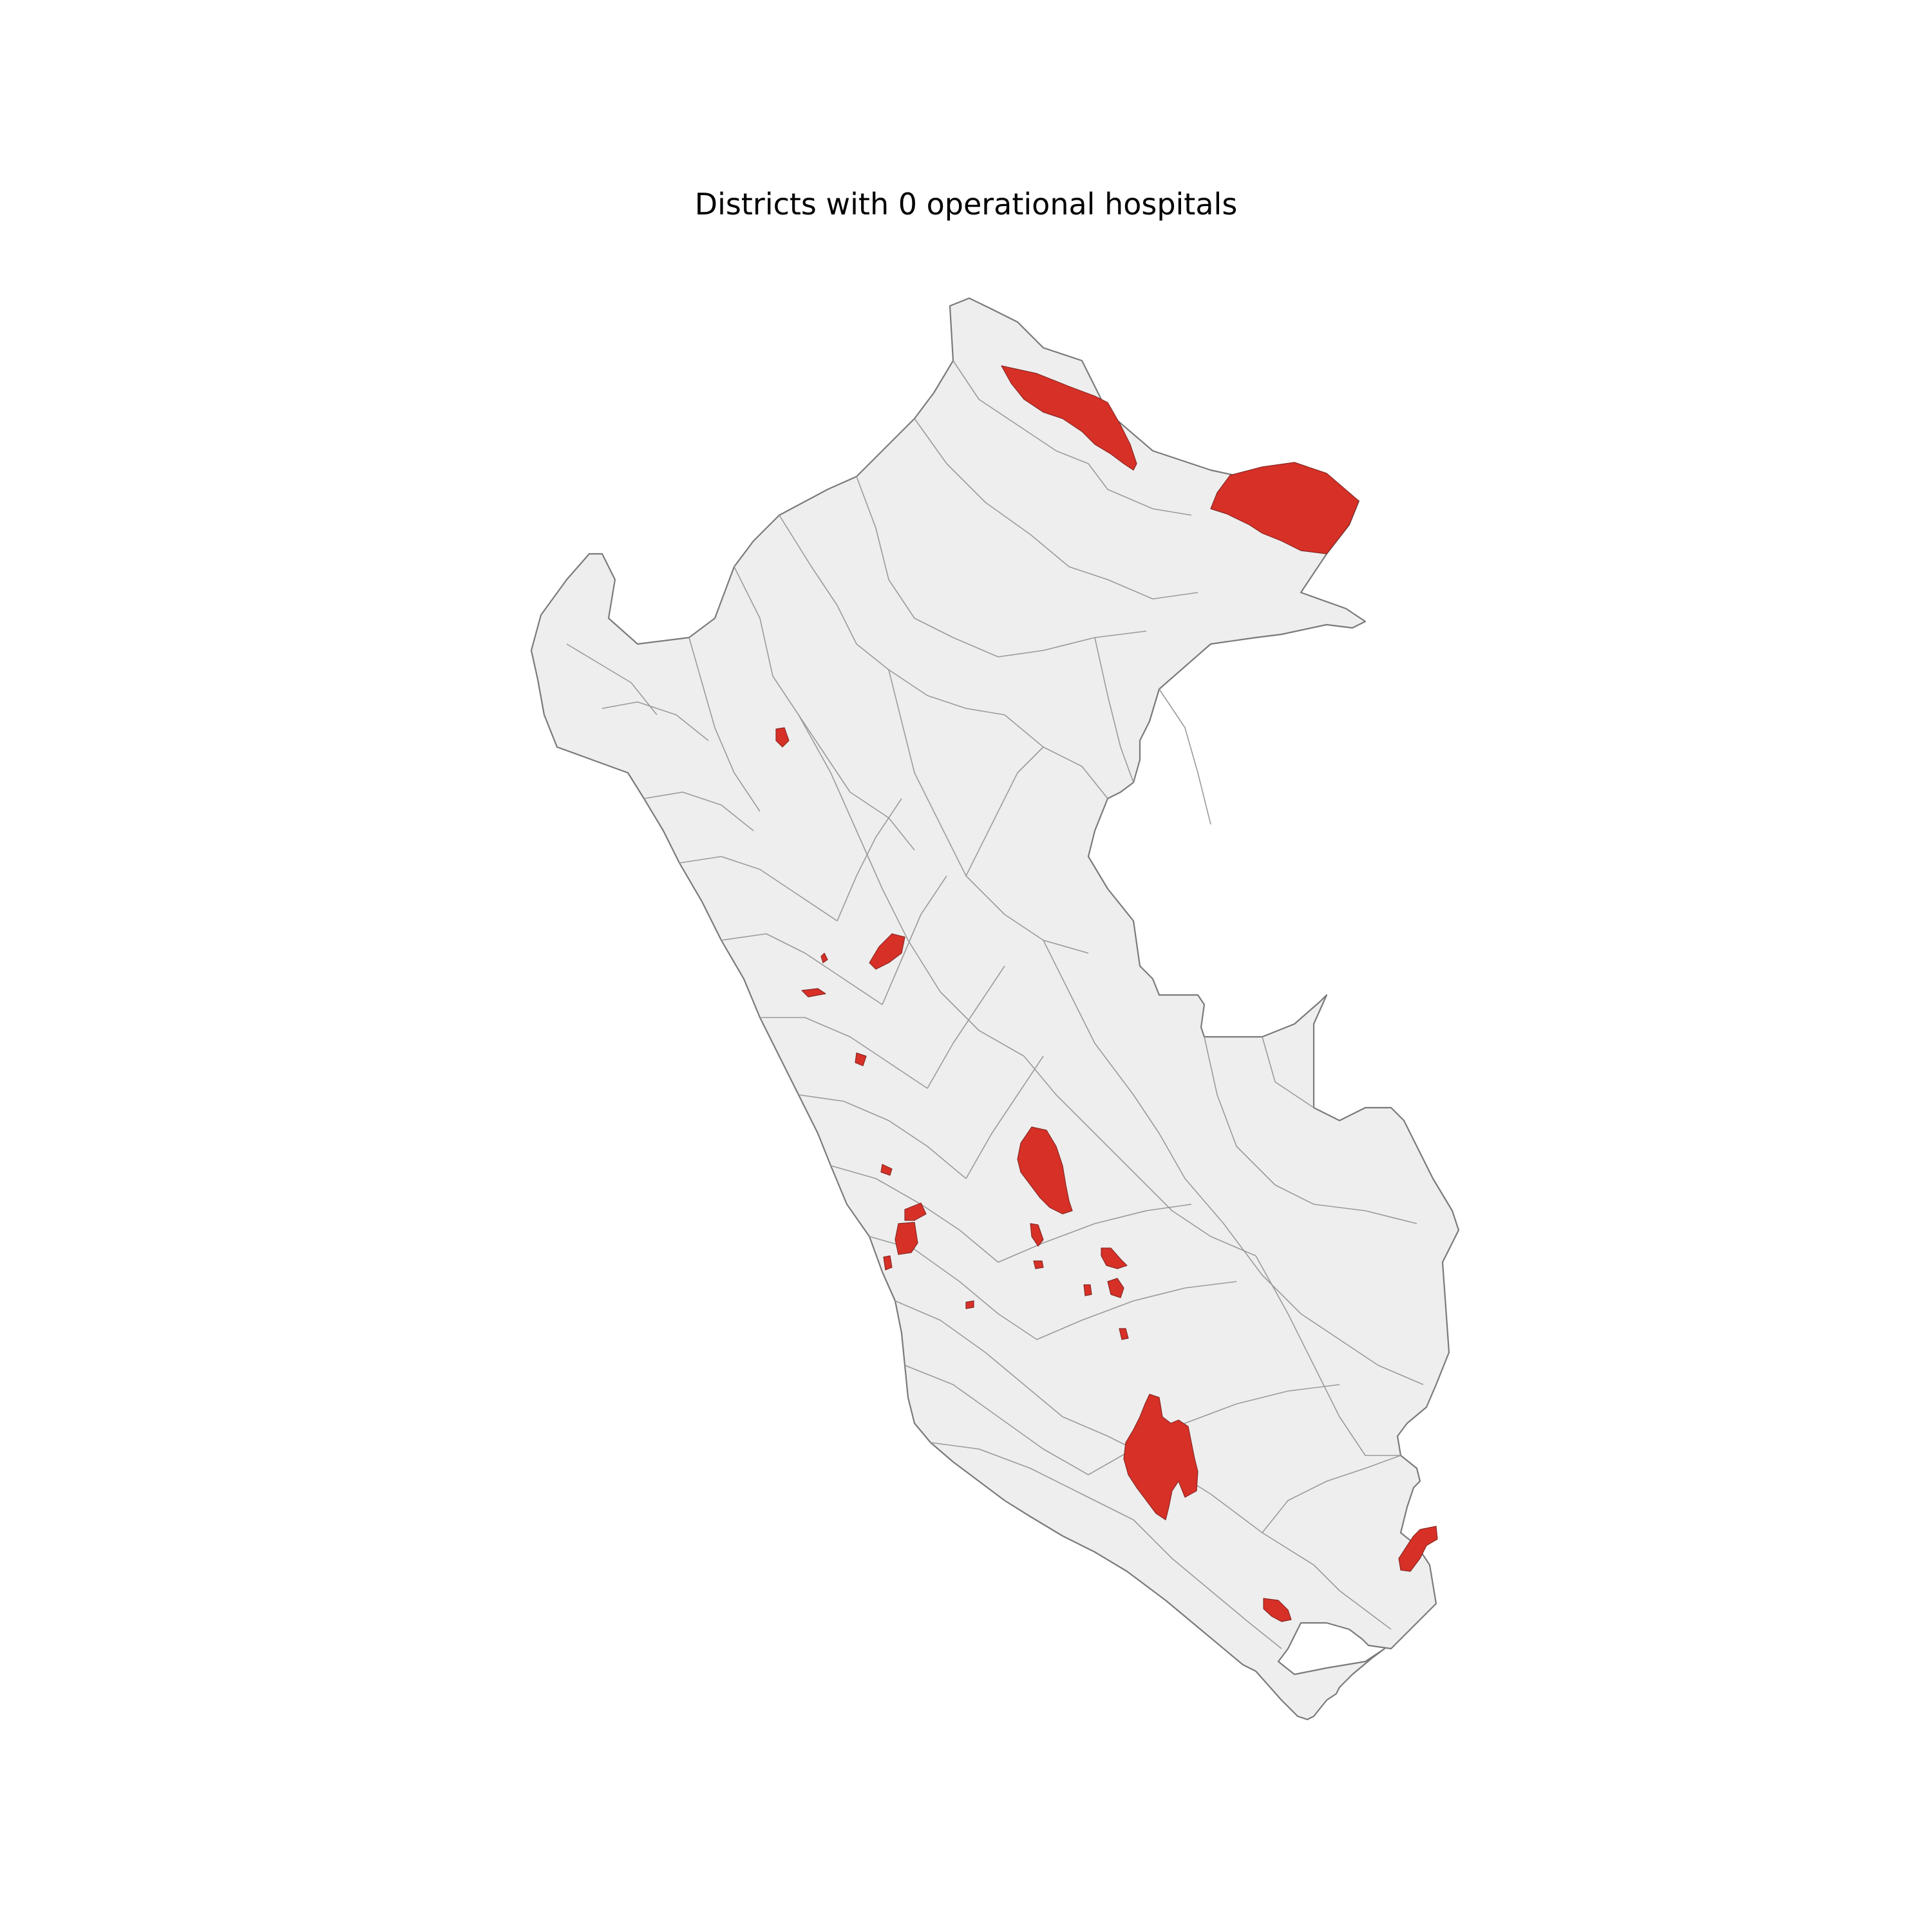  What do you see at coordinates (1114, 1258) in the screenshot?
I see `district-zero-central-small-d` at bounding box center [1114, 1258].